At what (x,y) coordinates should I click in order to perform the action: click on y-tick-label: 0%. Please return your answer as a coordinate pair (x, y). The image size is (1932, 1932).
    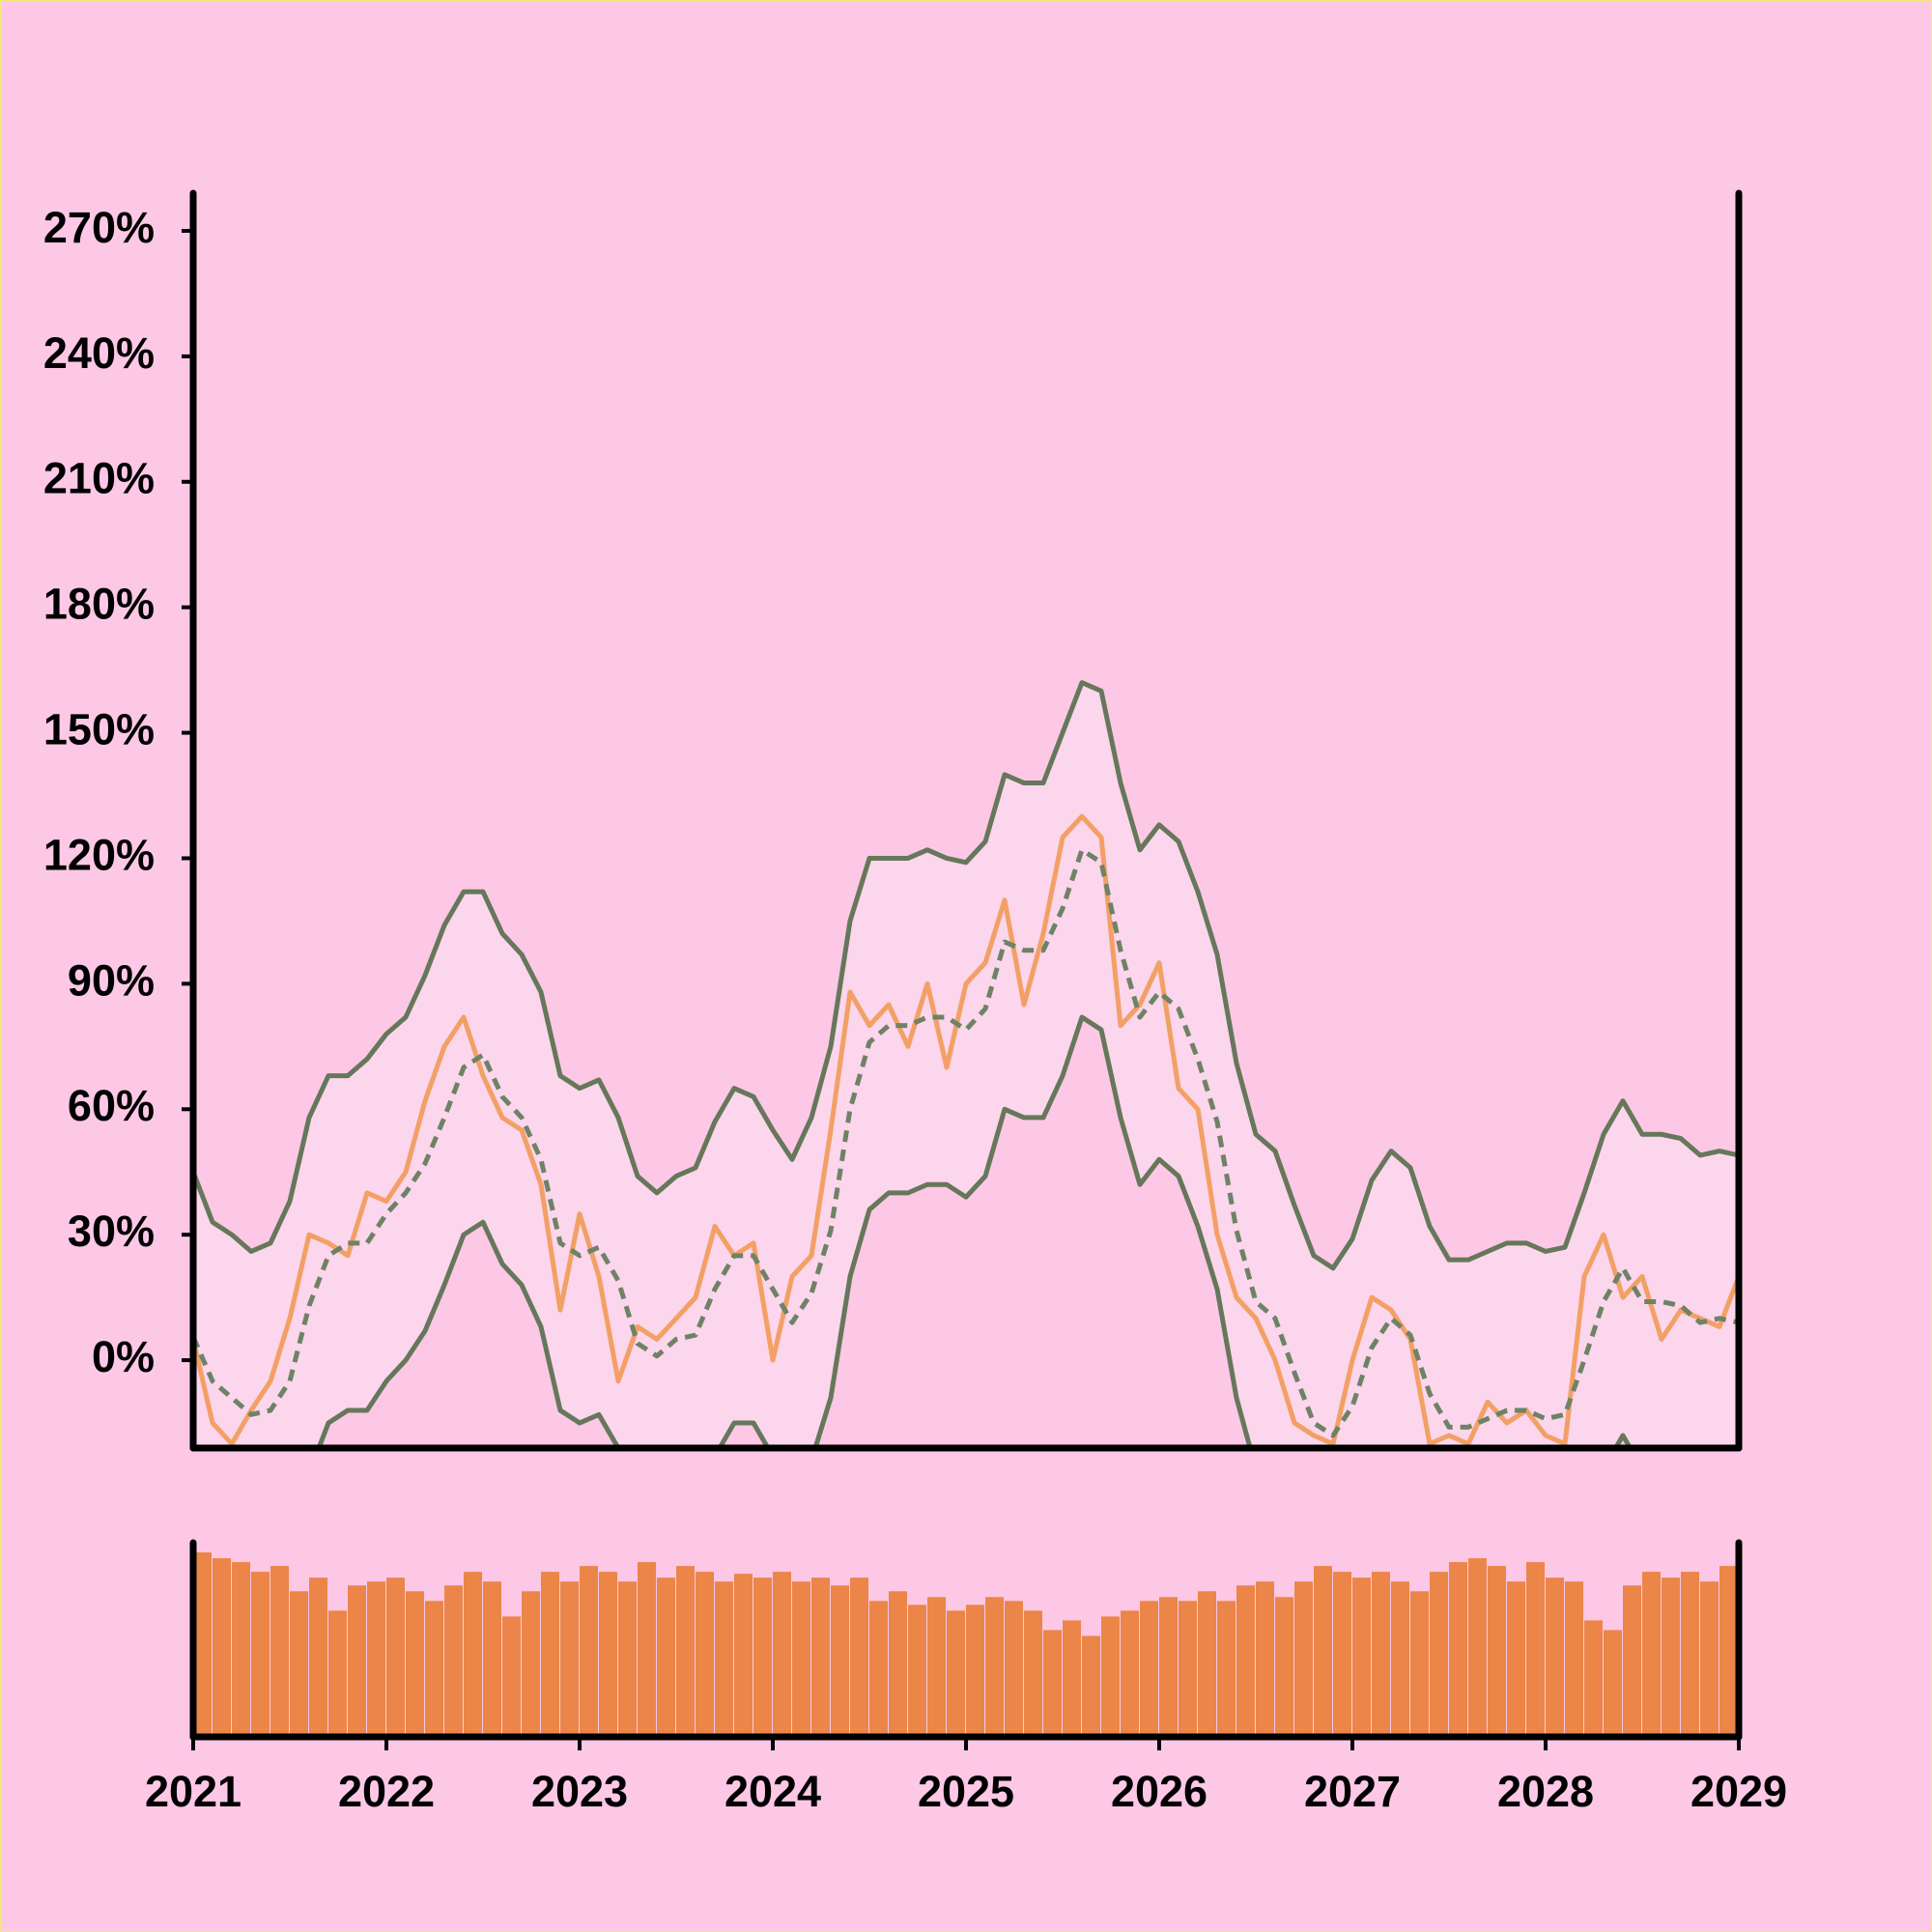
    Looking at the image, I should click on (123, 1356).